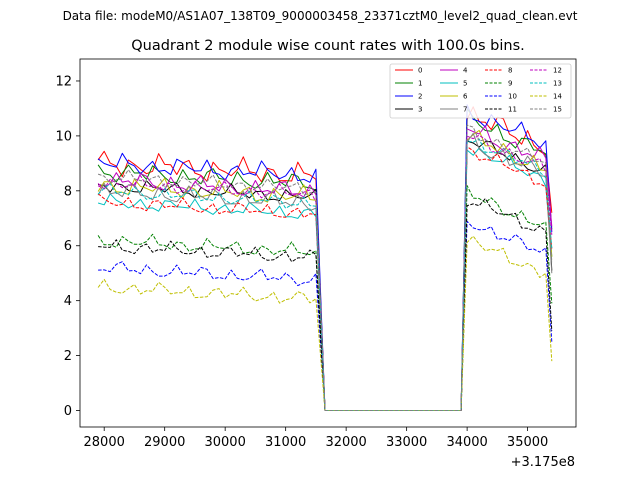 The image size is (640, 480). I want to click on x-tick-label: 30000, so click(224, 442).